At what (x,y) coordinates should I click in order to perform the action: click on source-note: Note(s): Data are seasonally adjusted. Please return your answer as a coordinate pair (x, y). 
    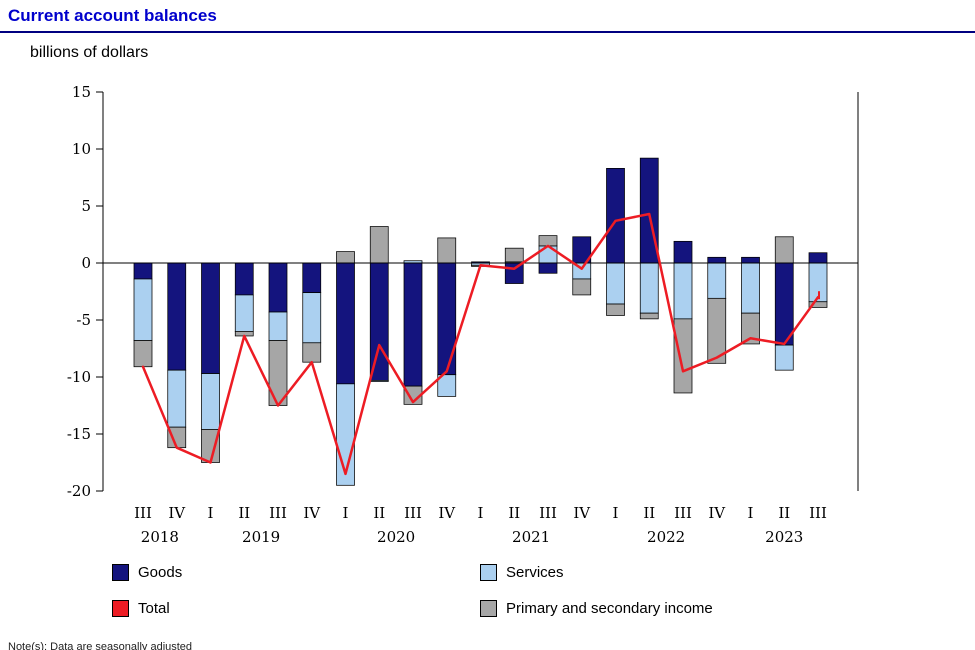
    Looking at the image, I should click on (100, 645).